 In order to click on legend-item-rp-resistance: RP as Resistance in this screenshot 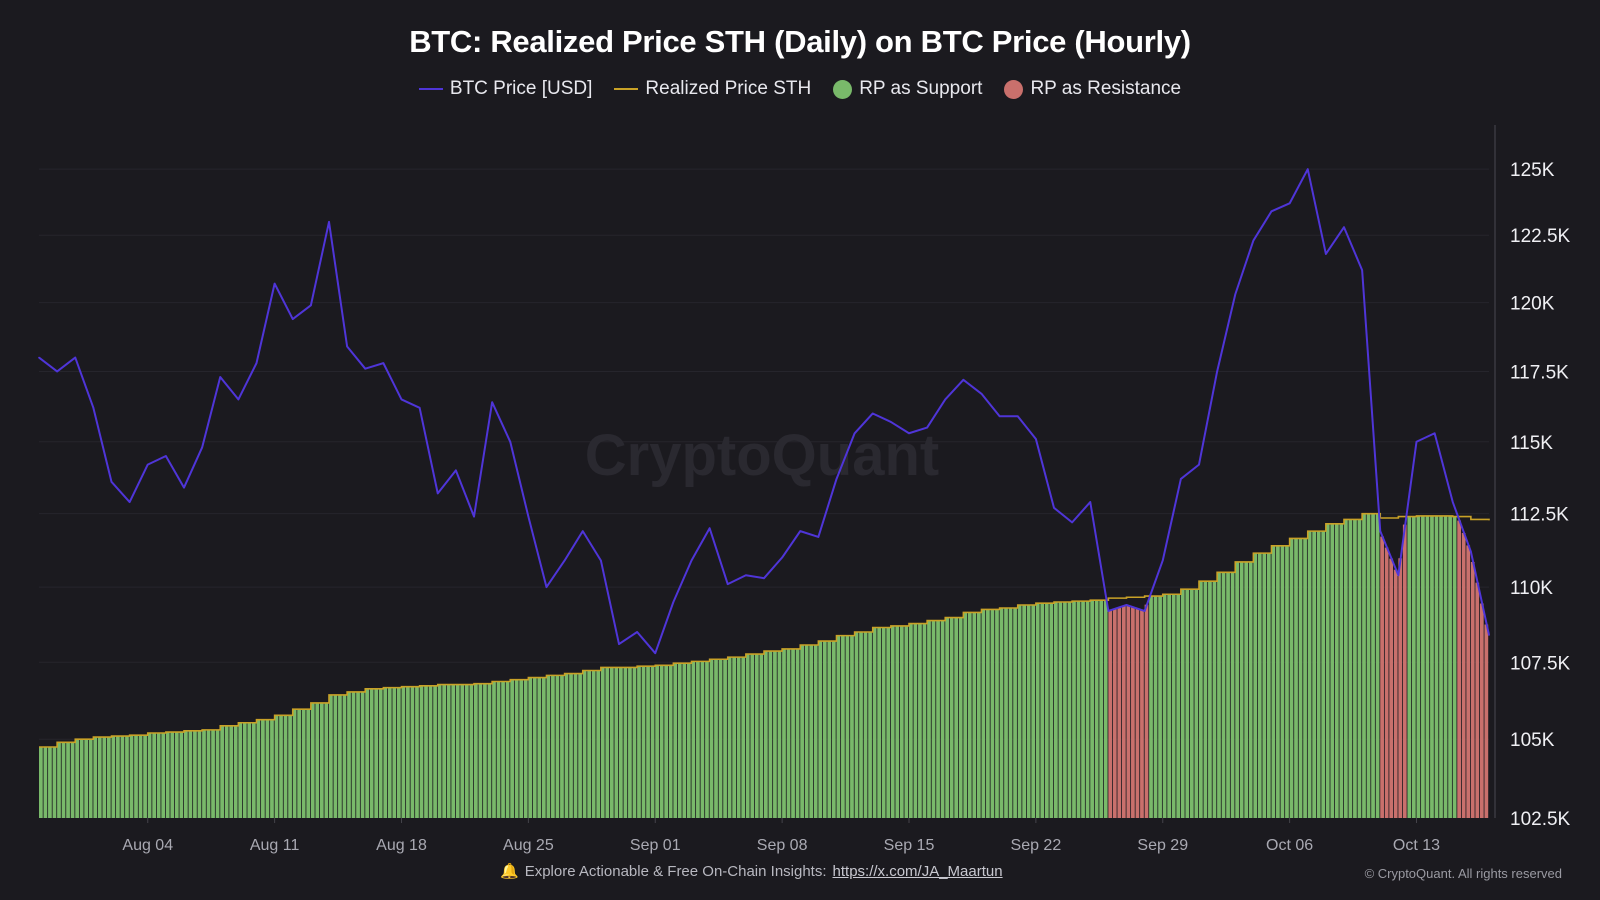, I will do `click(1092, 89)`.